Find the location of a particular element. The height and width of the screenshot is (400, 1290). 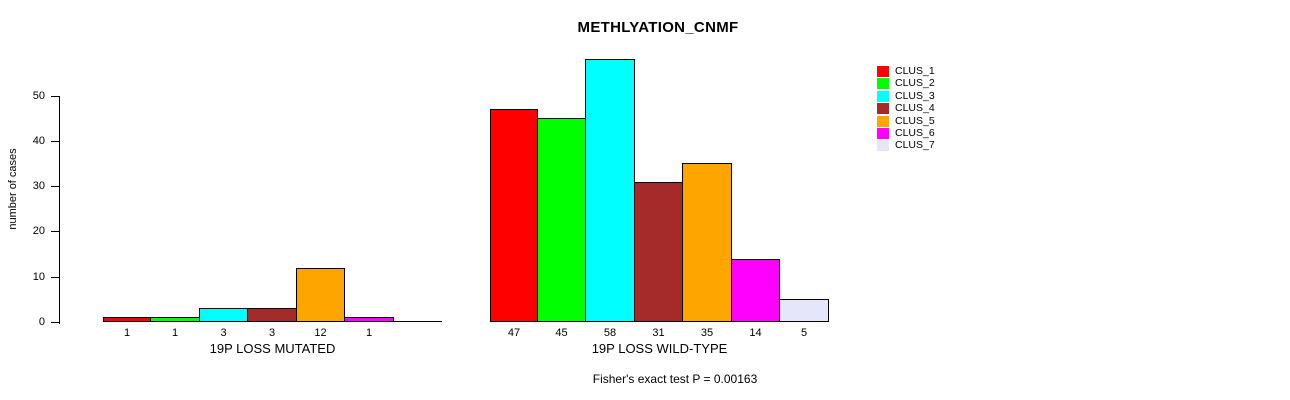

y-tick-label-50: 50 is located at coordinates (38, 96).